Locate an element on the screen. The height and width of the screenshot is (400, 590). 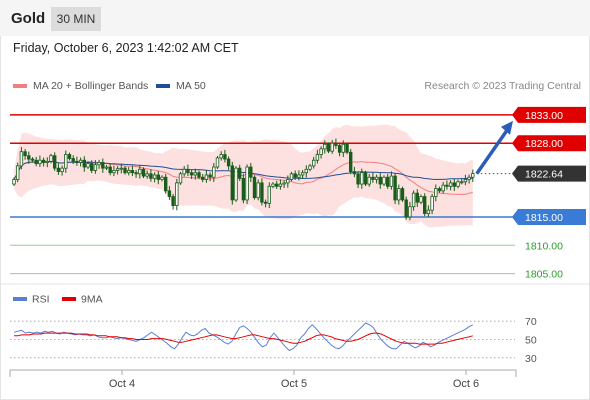
level-label-support: 1815.00 is located at coordinates (544, 218).